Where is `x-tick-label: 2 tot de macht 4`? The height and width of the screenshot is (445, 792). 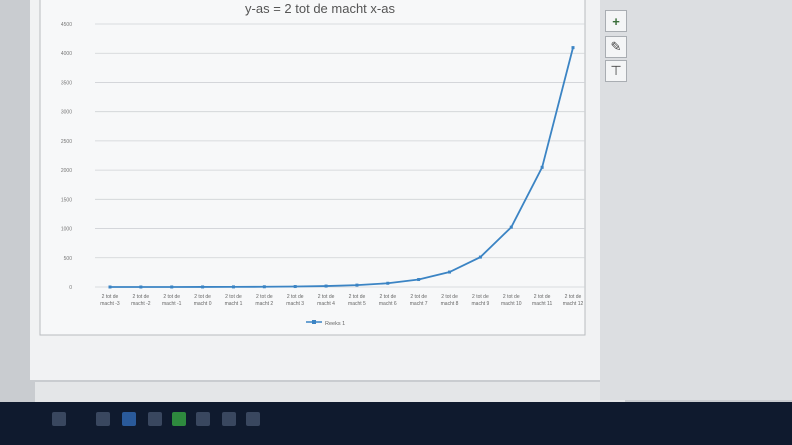
x-tick-label: 2 tot de macht 4 is located at coordinates (326, 300).